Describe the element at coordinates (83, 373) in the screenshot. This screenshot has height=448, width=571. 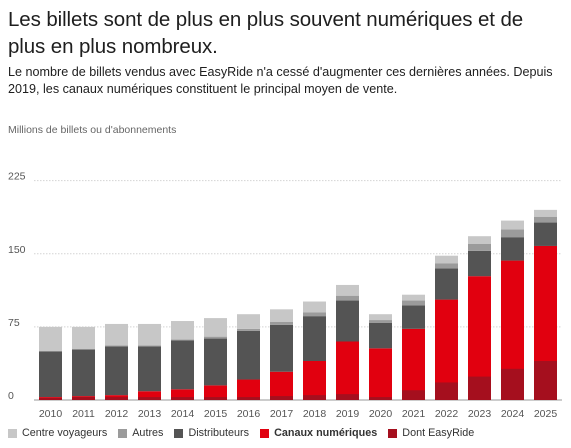
I see `bar-distributeurs-2011` at that location.